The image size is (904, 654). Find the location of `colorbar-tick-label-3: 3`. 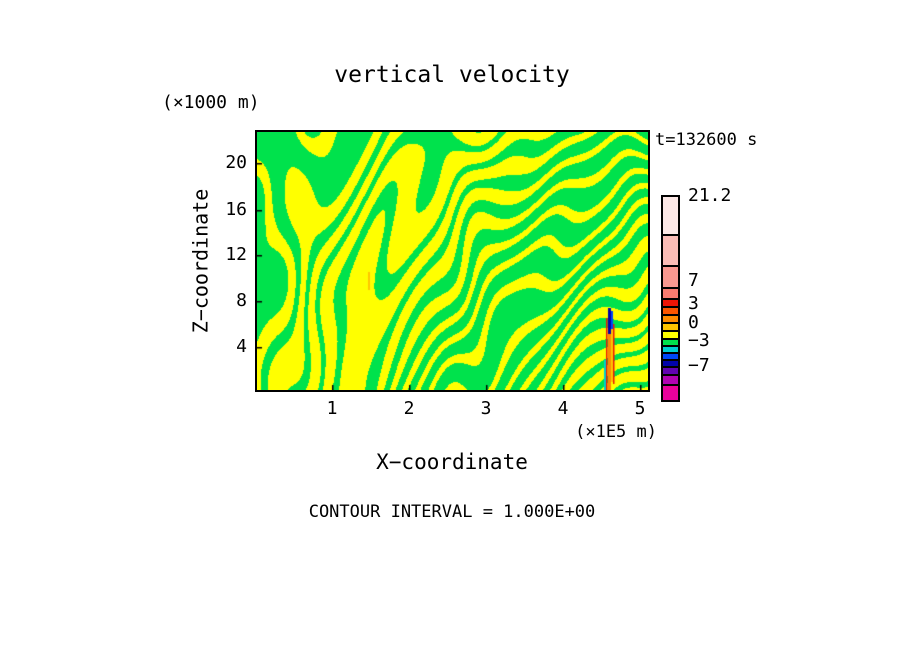

colorbar-tick-label-3: 3 is located at coordinates (693, 303).